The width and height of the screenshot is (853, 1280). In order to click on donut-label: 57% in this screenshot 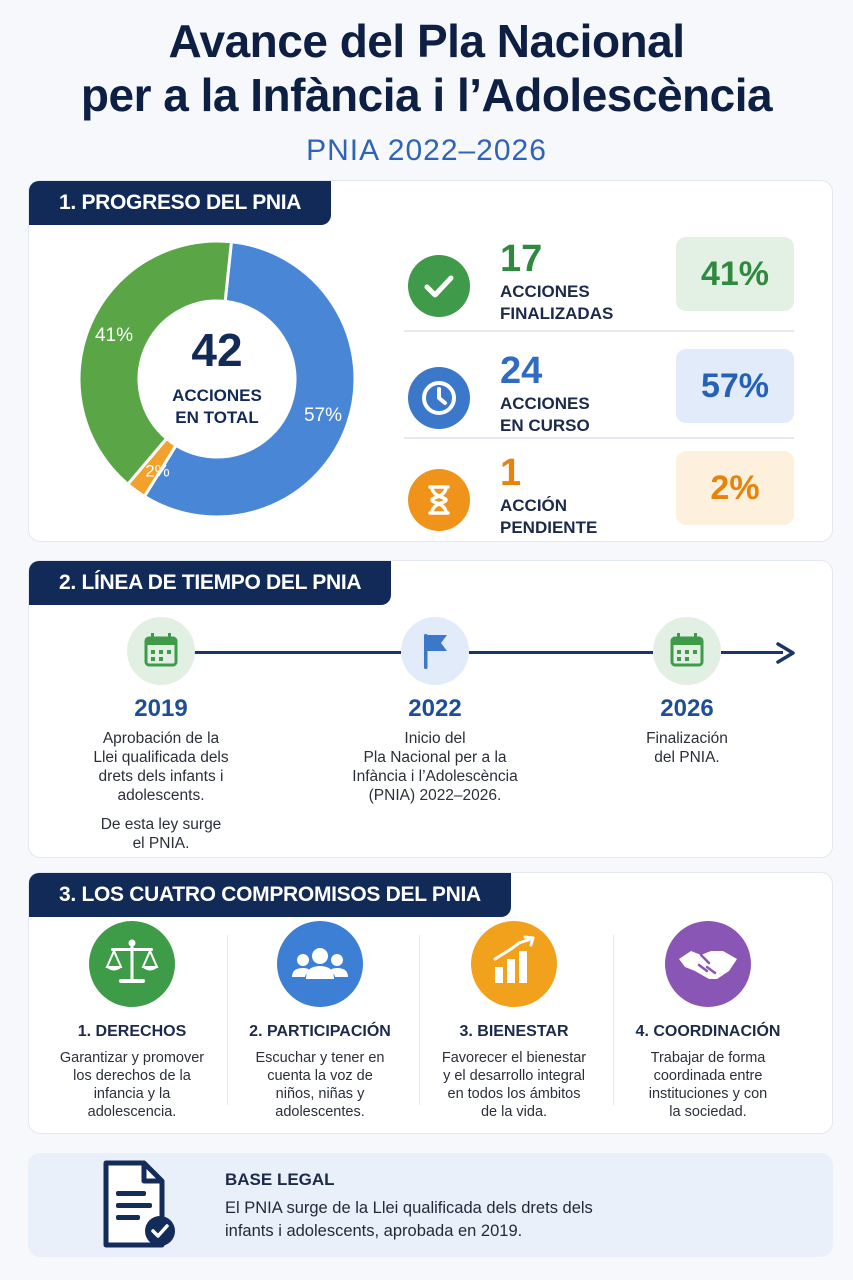, I will do `click(323, 415)`.